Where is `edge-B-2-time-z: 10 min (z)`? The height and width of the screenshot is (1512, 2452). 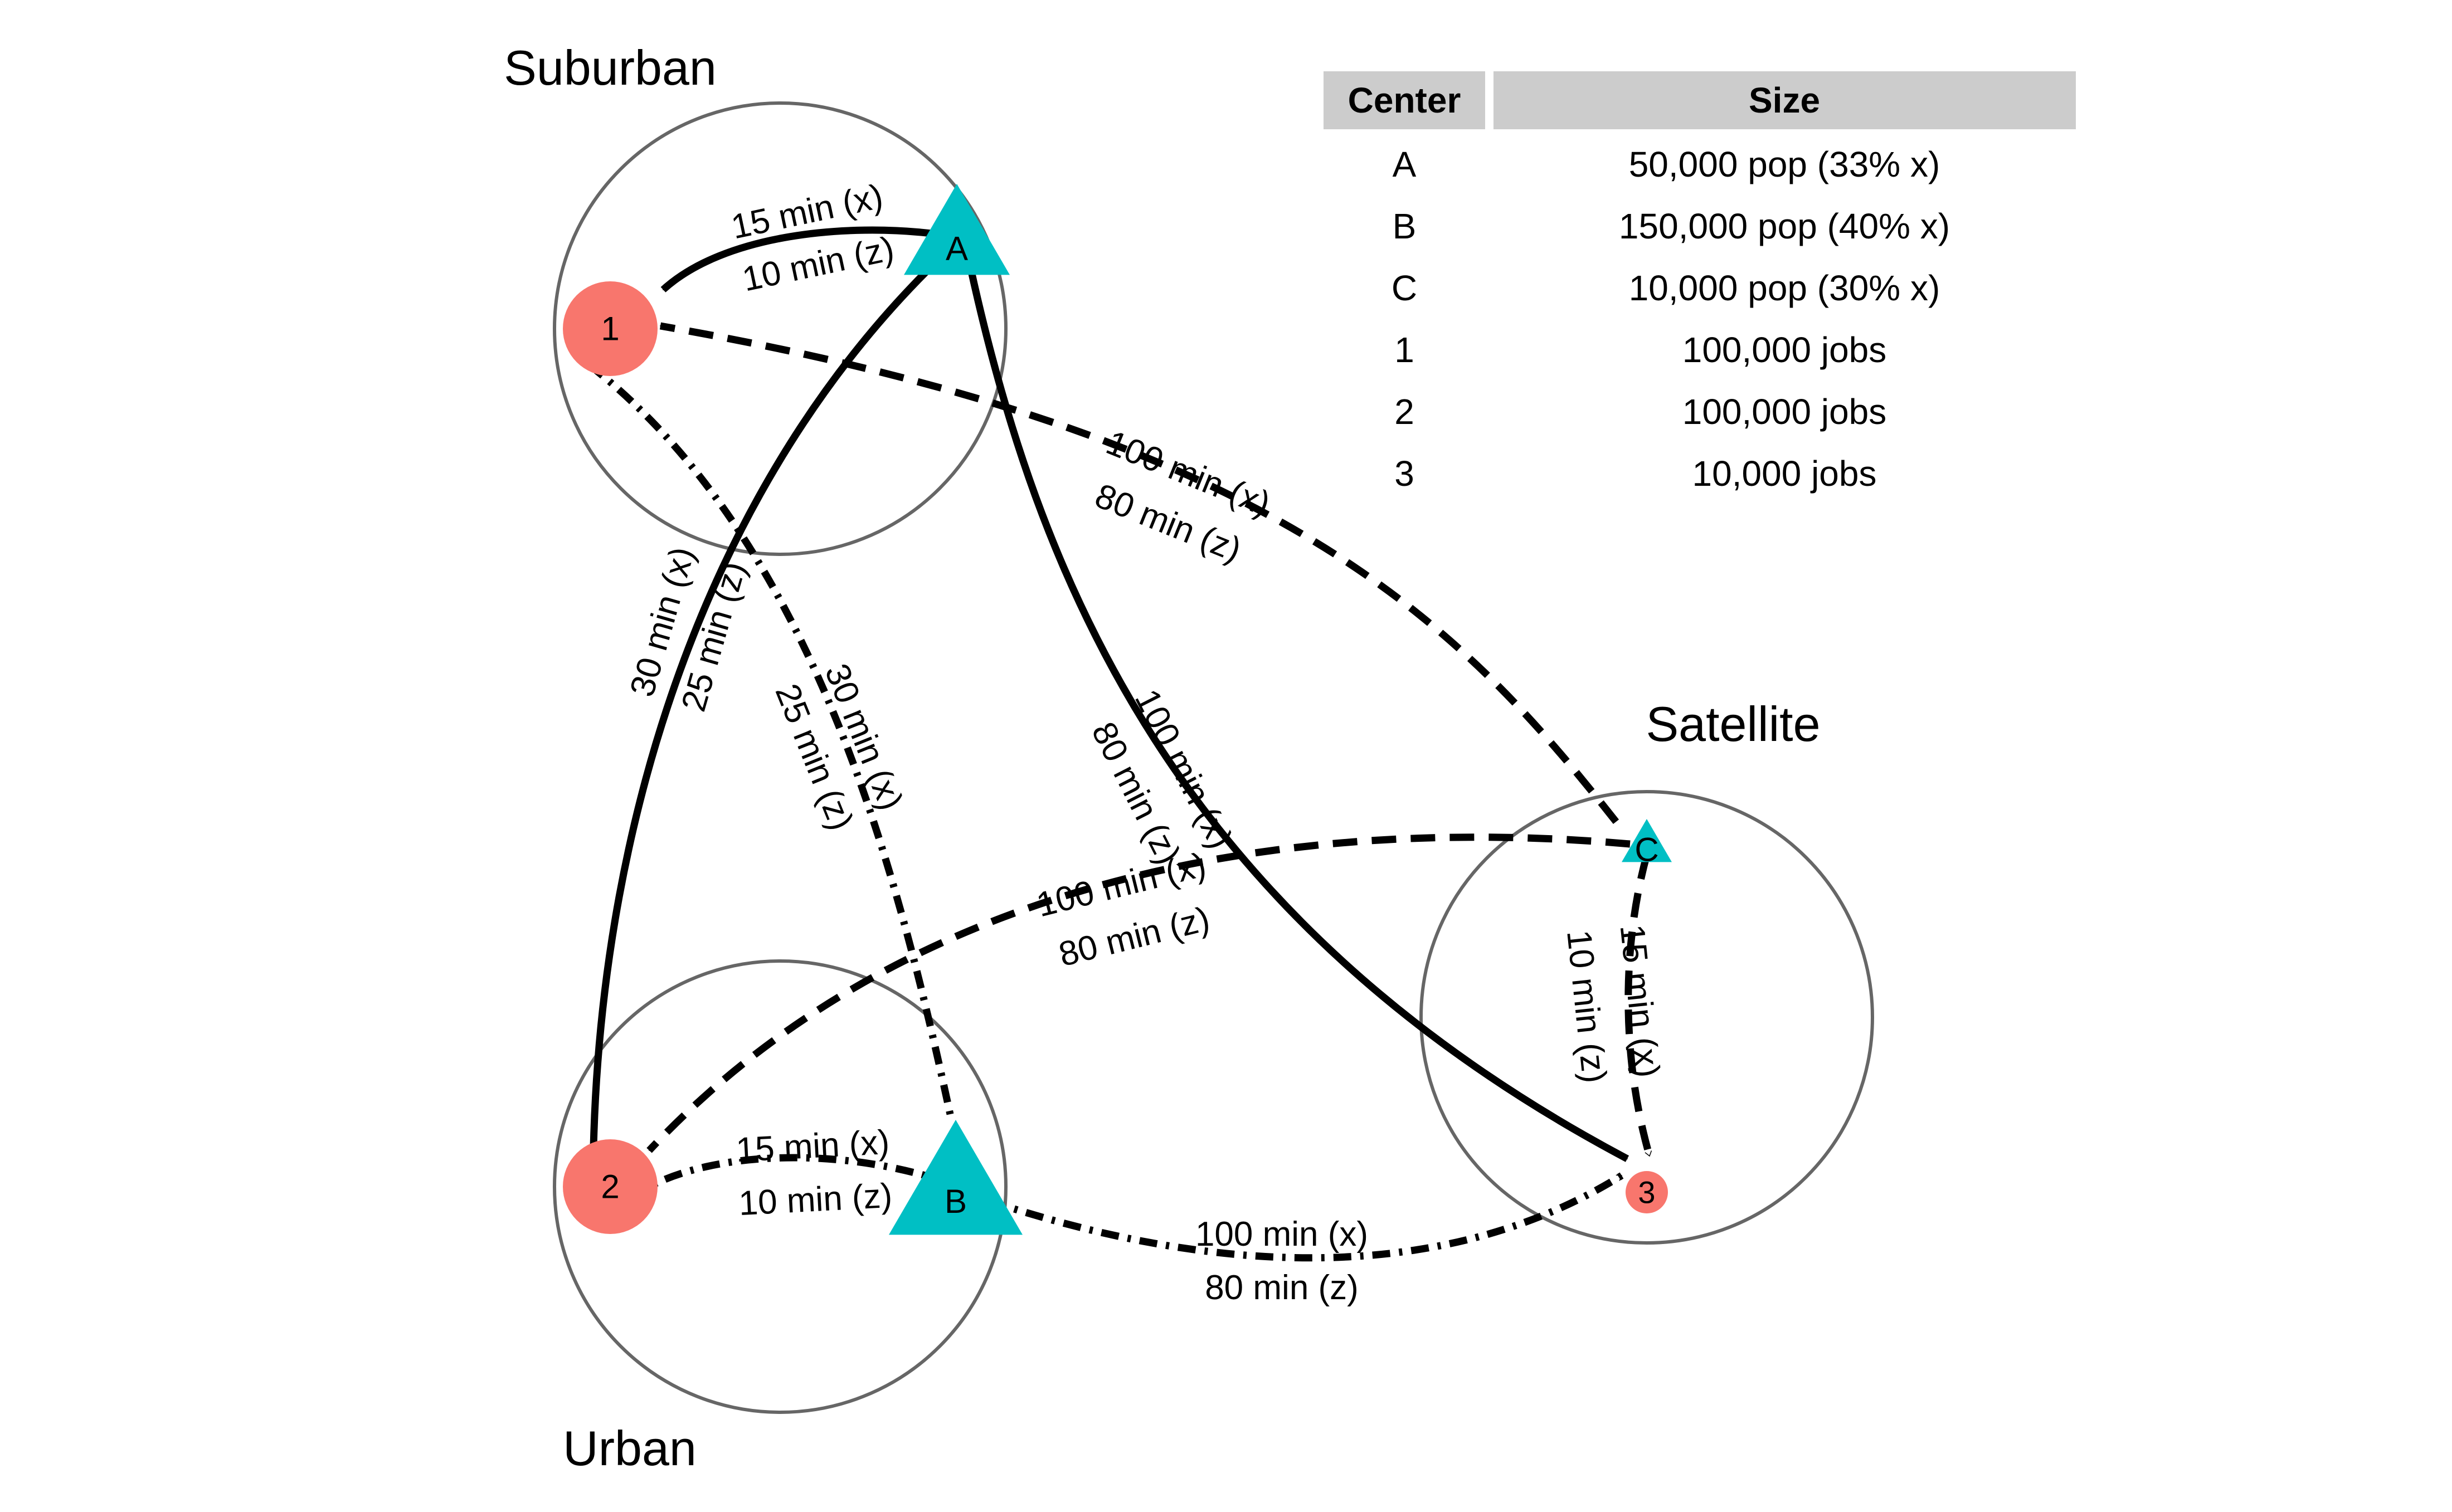
edge-B-2-time-z: 10 min (z) is located at coordinates (815, 1200).